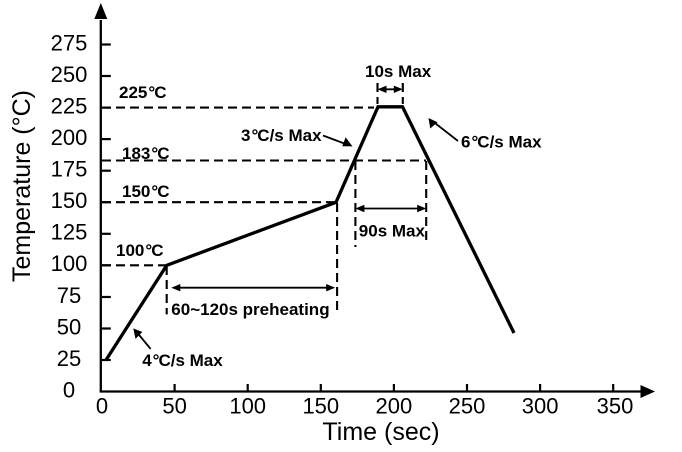  I want to click on svg-text: 6°C/s Max, so click(501, 142).